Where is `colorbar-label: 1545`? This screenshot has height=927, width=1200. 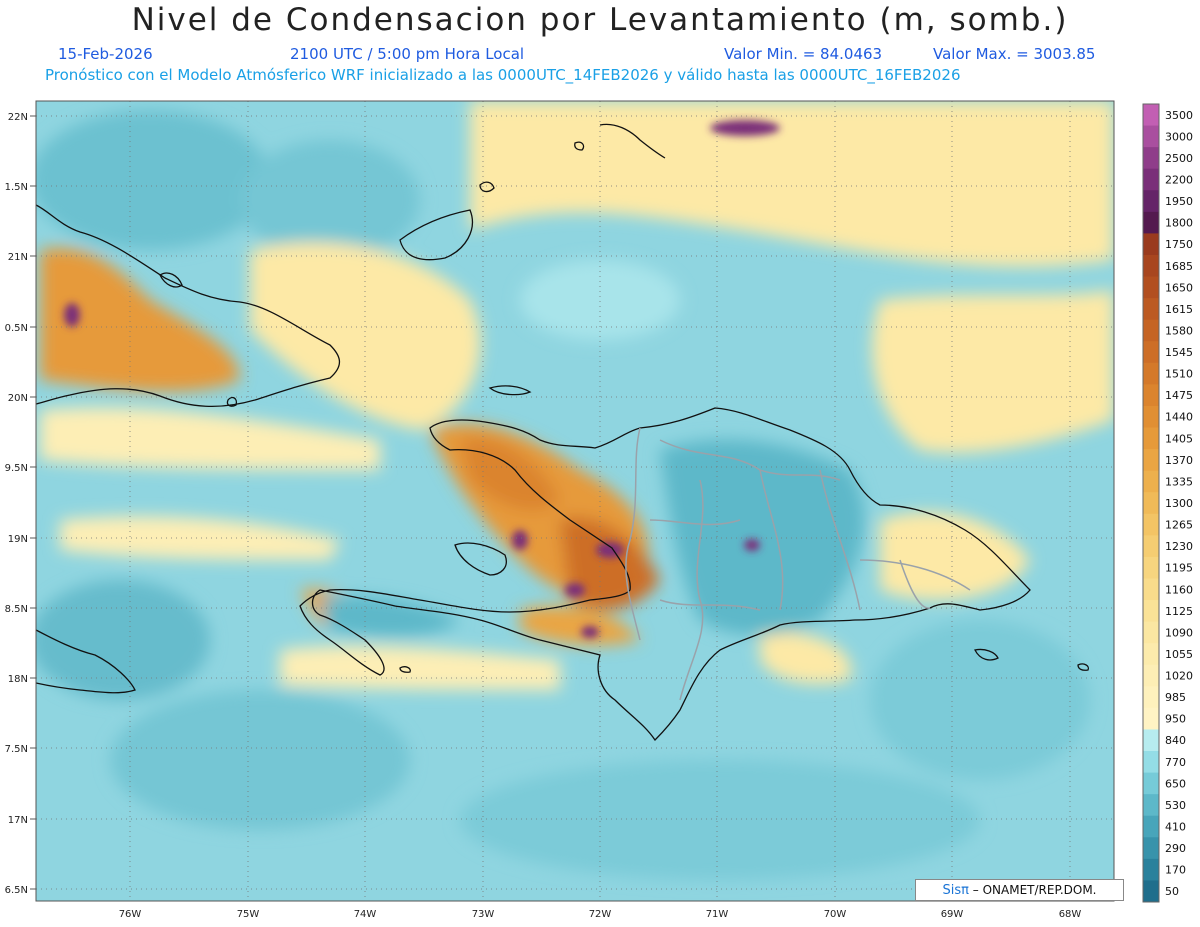 colorbar-label: 1545 is located at coordinates (1179, 352).